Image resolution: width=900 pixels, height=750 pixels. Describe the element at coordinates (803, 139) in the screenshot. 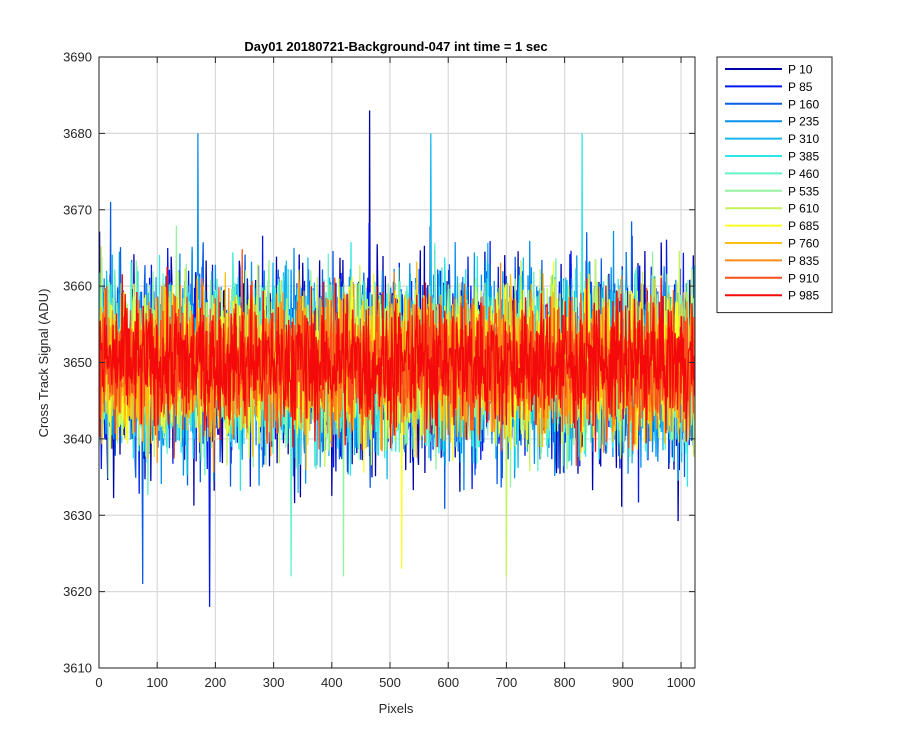

I see `legend-entry-label: P 310` at that location.